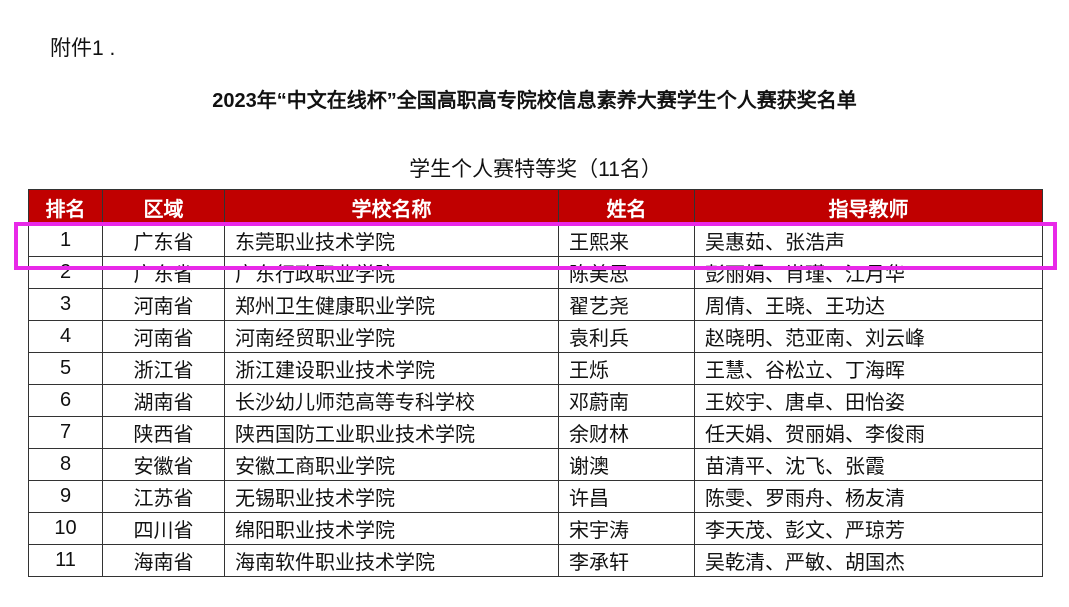  I want to click on cell-advisors: 陈雯、罗雨舟、杨友清, so click(868, 496).